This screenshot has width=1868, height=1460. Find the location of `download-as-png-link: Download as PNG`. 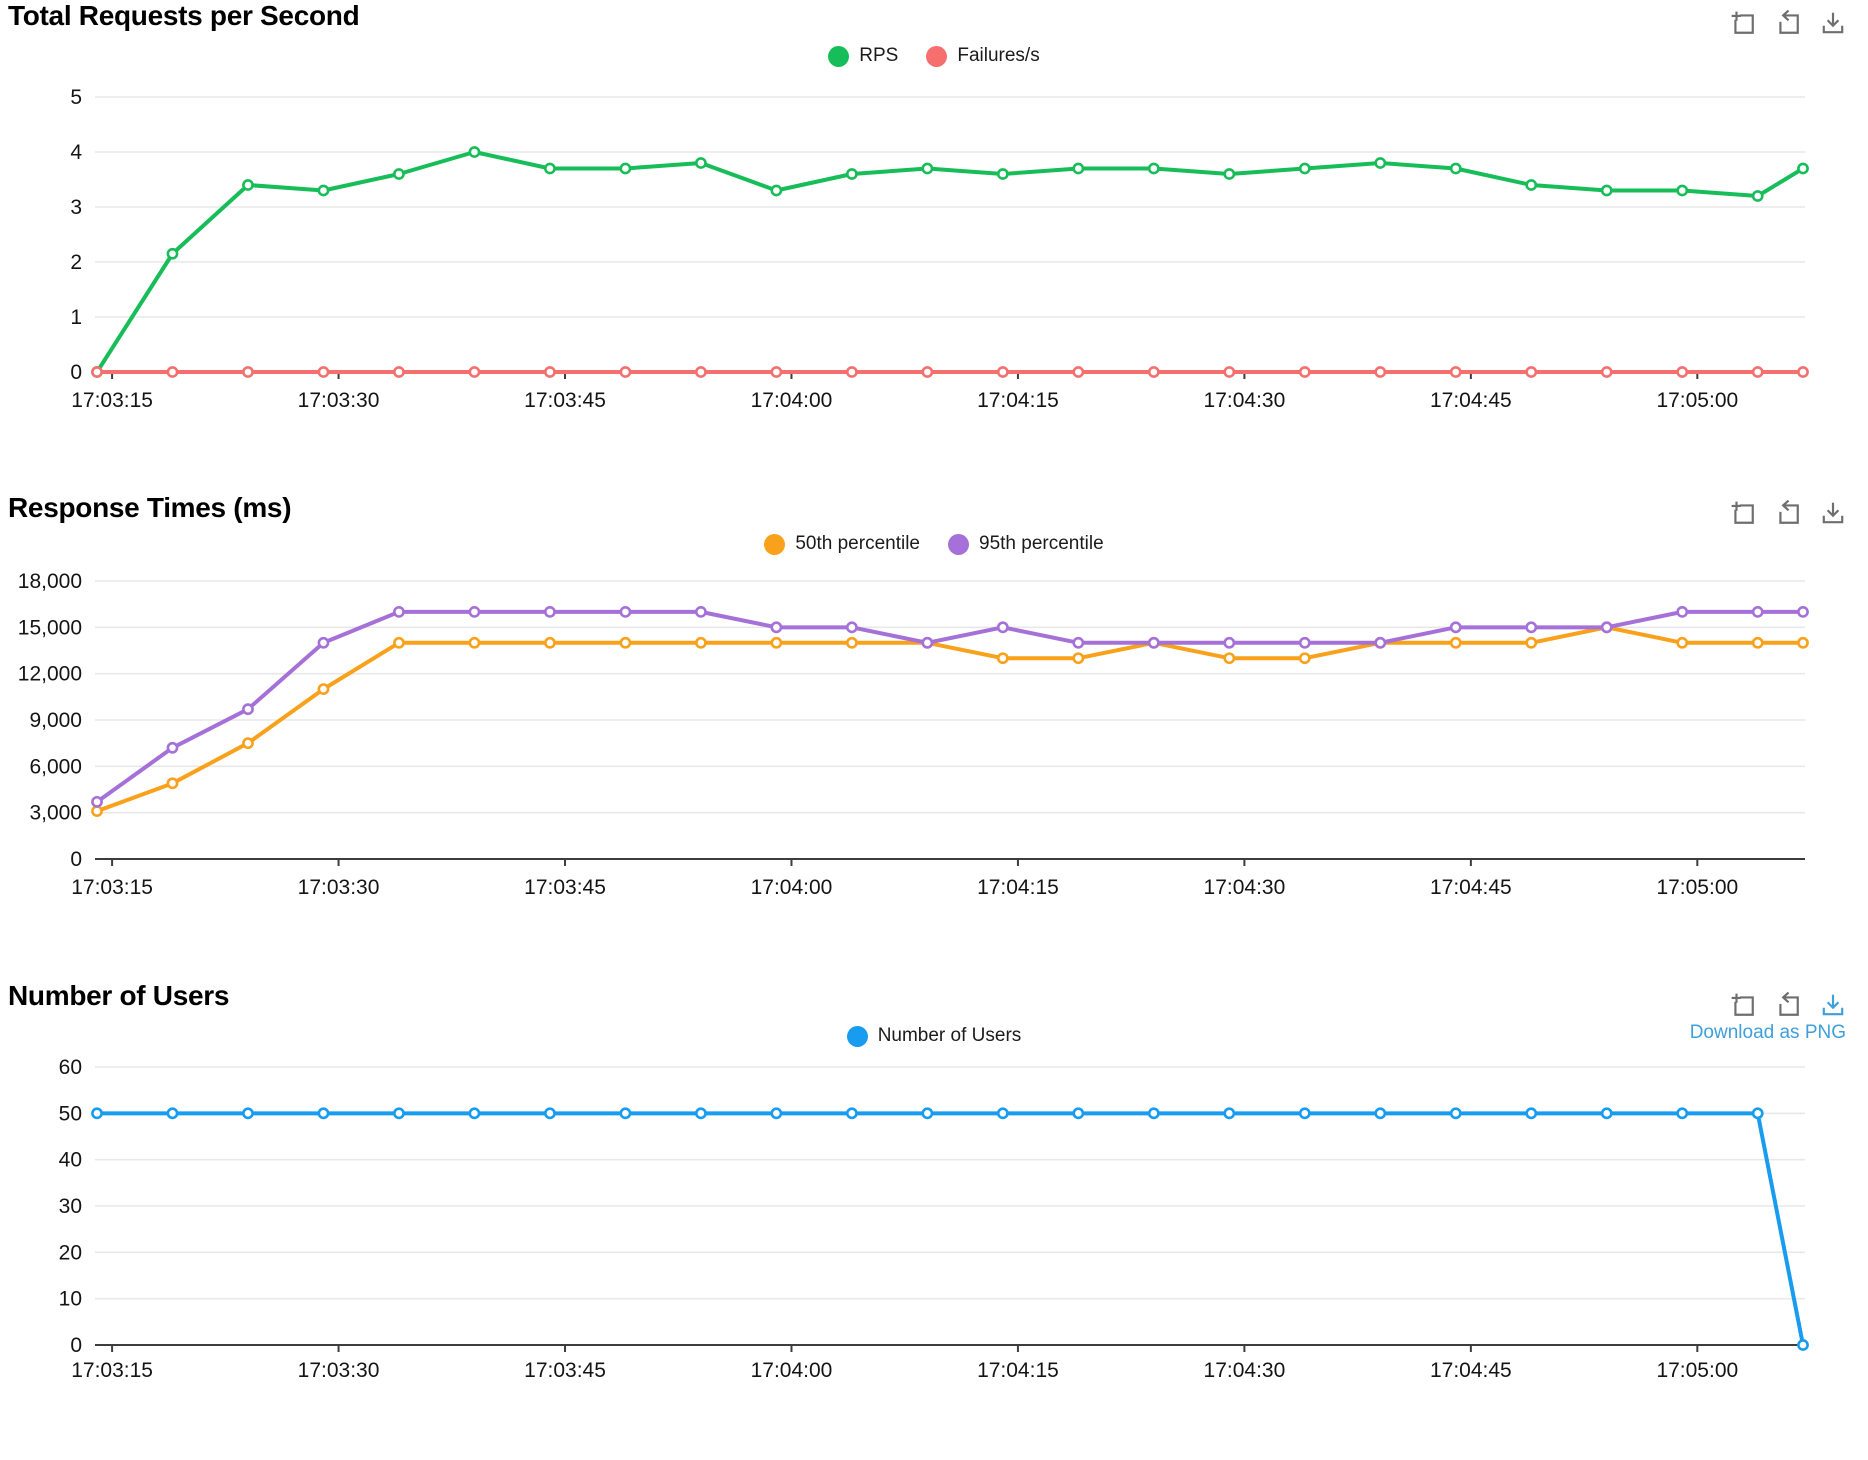

download-as-png-link: Download as PNG is located at coordinates (1767, 1032).